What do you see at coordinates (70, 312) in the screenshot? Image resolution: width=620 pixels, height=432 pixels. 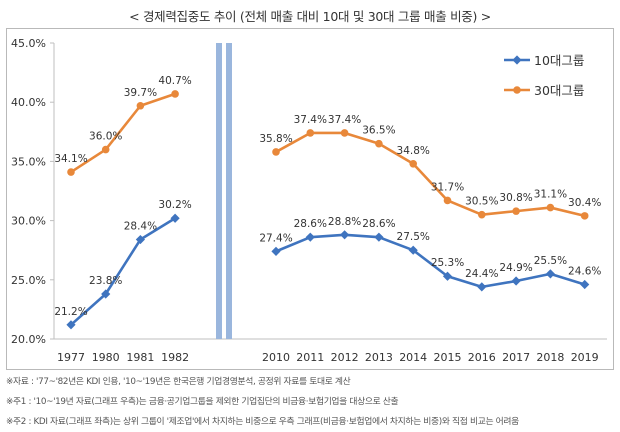 I see `data-label-10: 21.2%` at bounding box center [70, 312].